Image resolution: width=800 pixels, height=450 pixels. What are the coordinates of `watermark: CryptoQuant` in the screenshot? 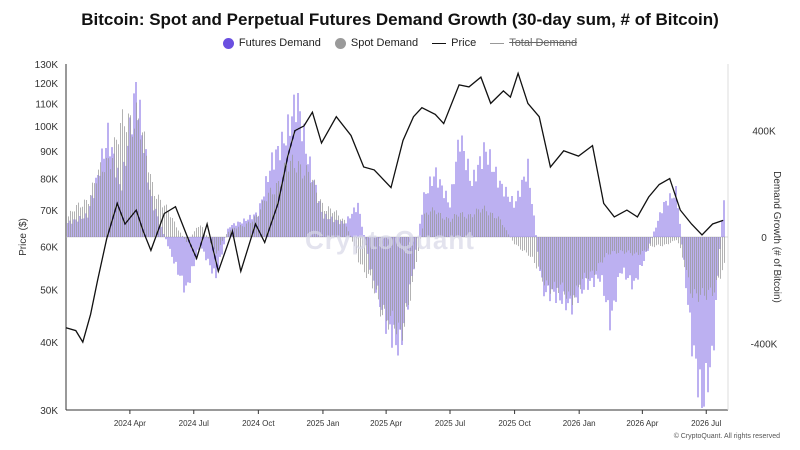 It's located at (390, 240).